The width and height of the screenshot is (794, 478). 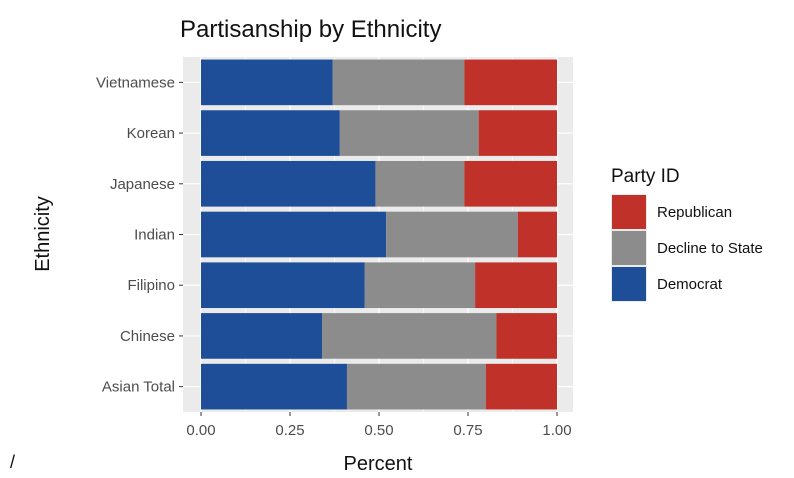 What do you see at coordinates (645, 176) in the screenshot?
I see `legend-title: Party ID` at bounding box center [645, 176].